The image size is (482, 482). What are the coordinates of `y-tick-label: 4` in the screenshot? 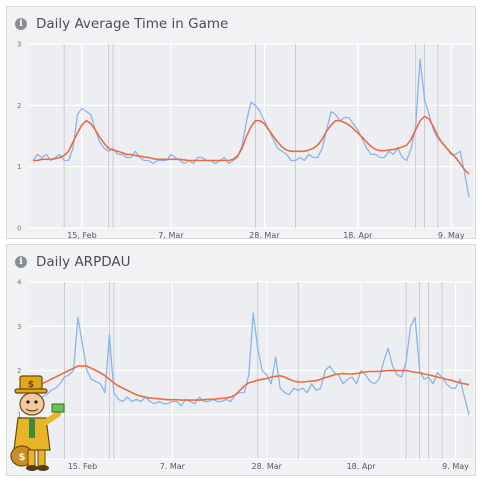 It's located at (19, 283).